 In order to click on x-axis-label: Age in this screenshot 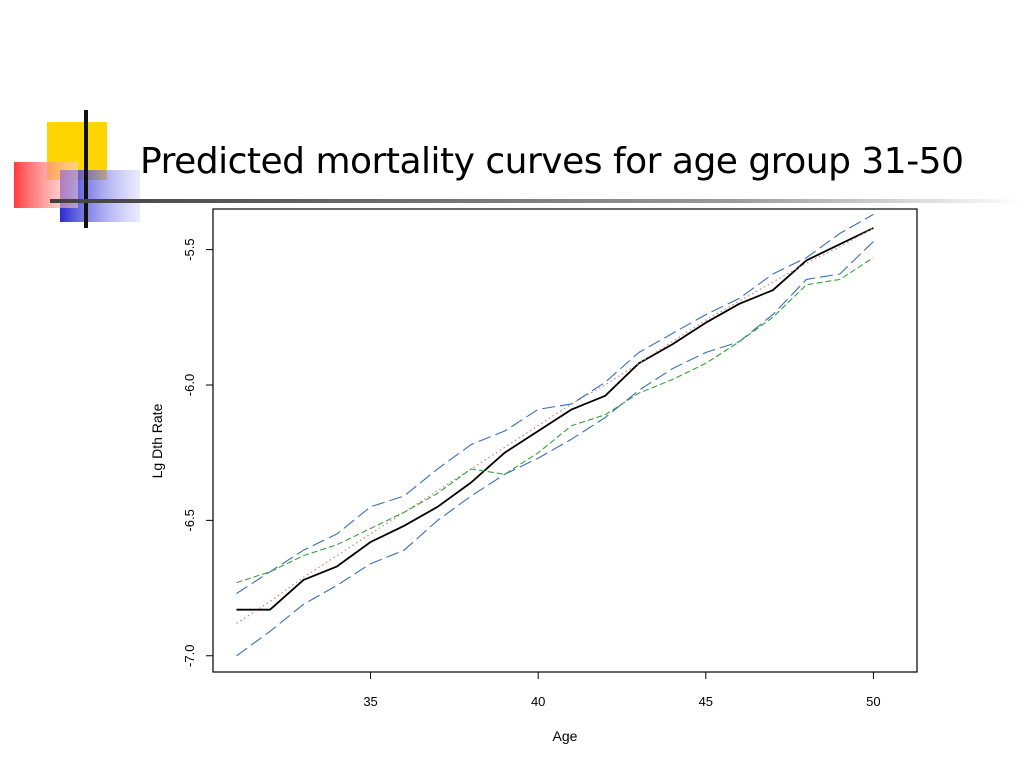, I will do `click(565, 736)`.